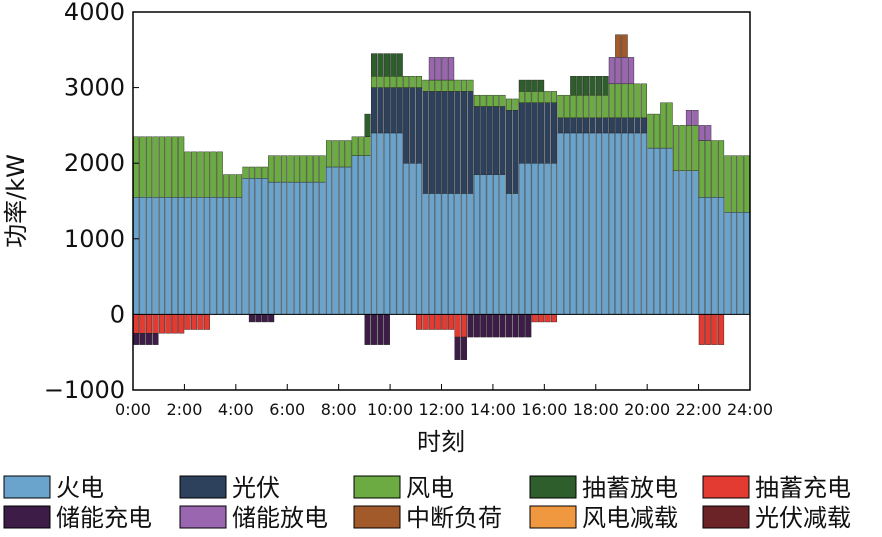  Describe the element at coordinates (803, 518) in the screenshot. I see `legend-label: 光伏减载` at that location.